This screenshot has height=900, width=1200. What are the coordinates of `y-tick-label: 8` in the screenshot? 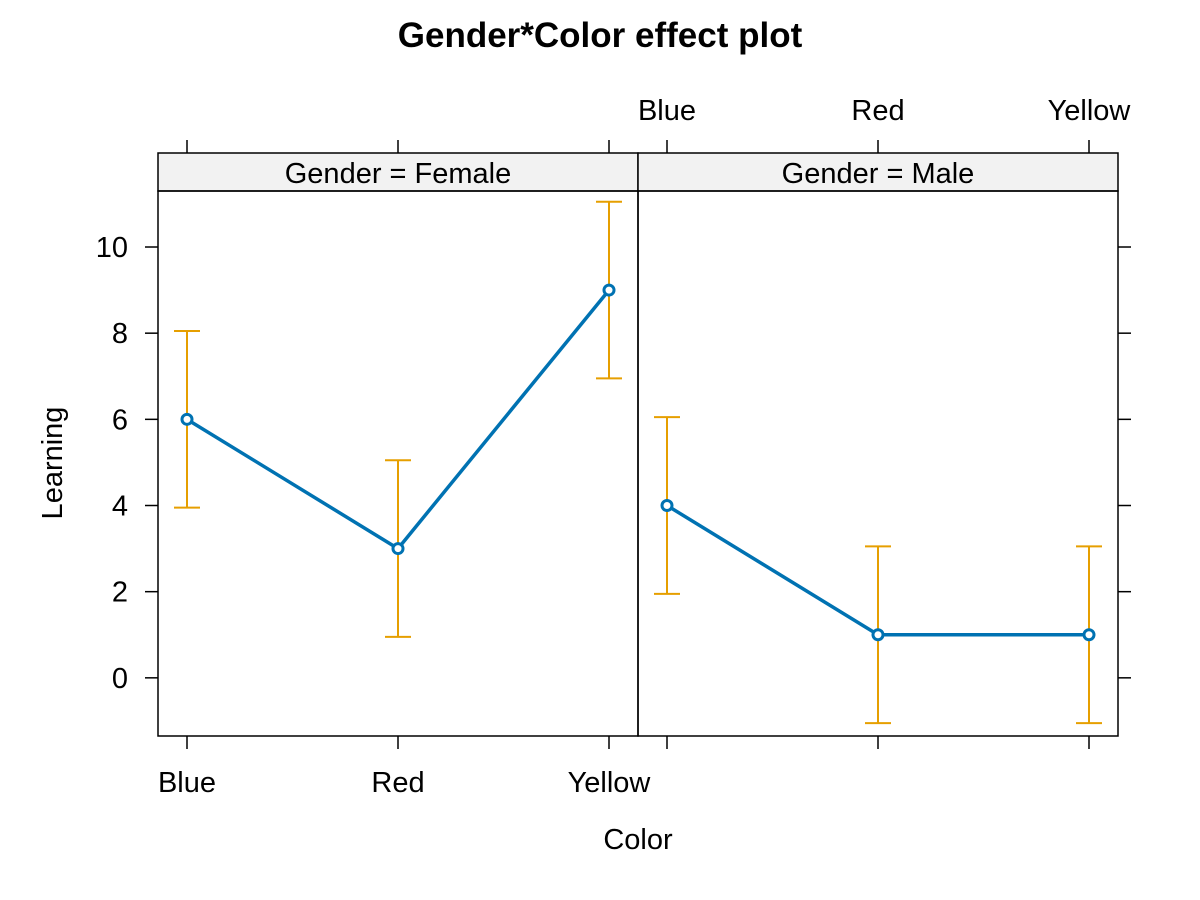 It's located at (120, 334).